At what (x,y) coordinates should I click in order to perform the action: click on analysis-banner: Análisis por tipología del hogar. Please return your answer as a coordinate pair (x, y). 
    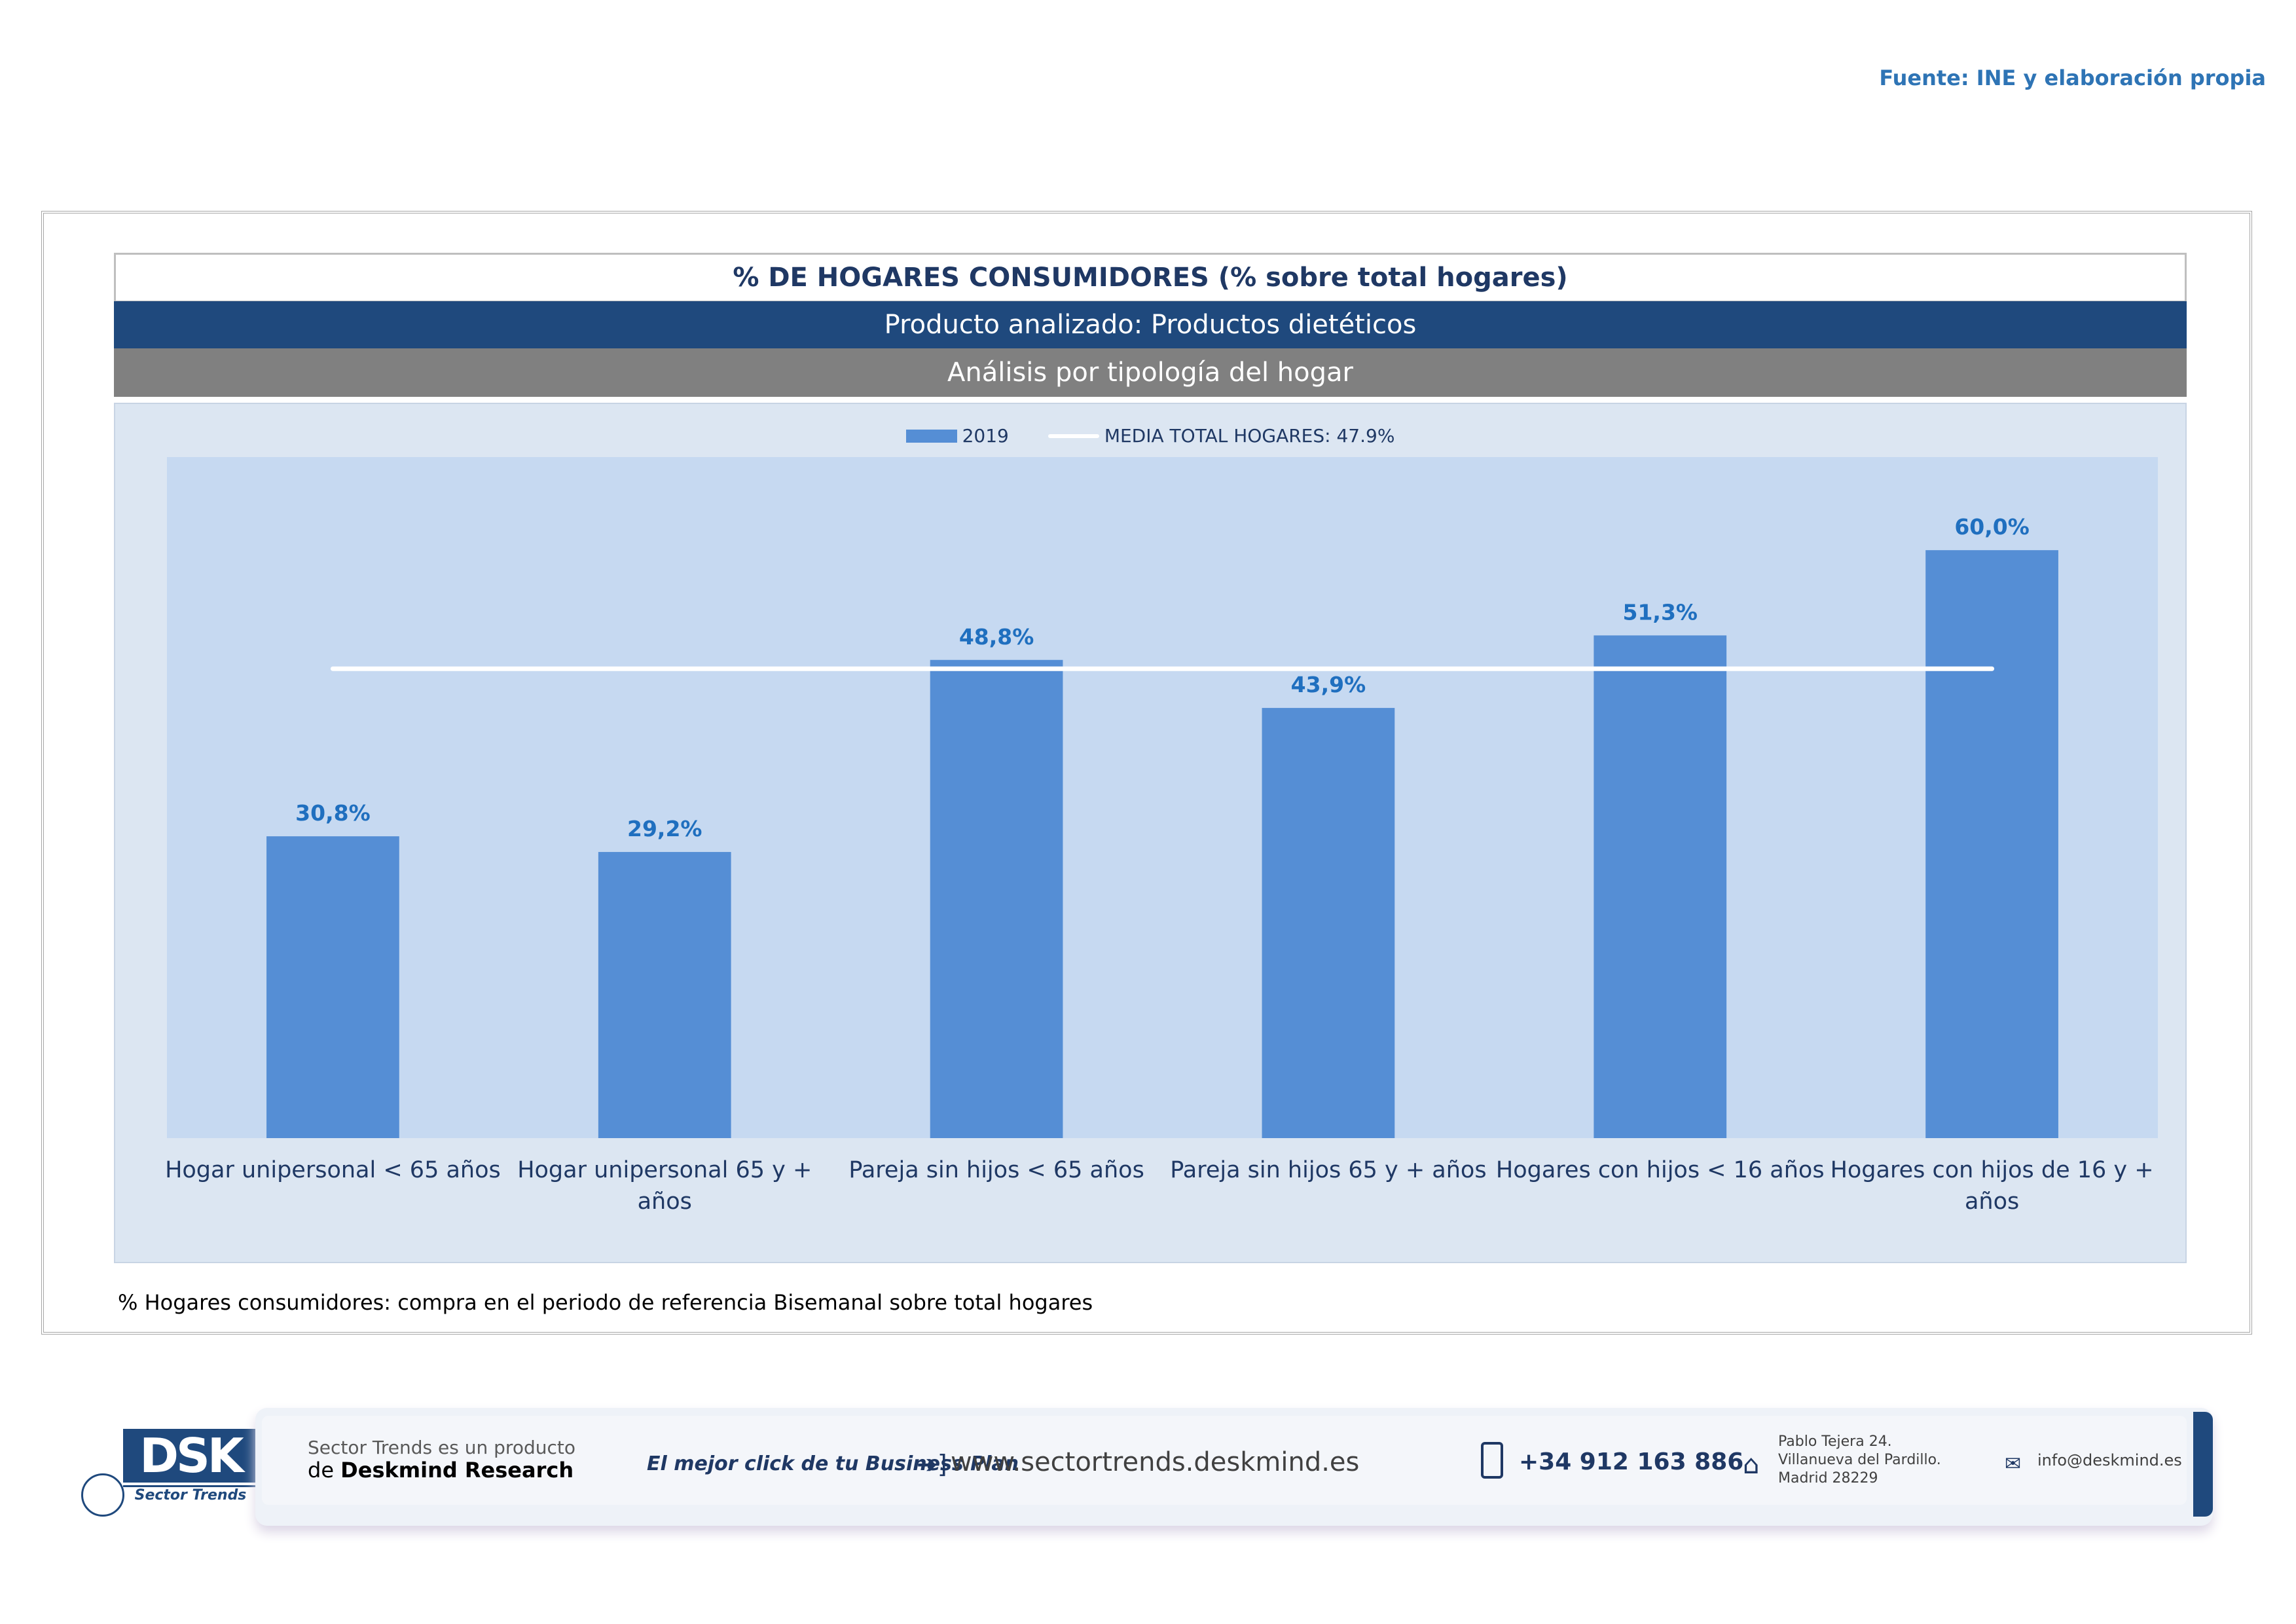
    Looking at the image, I should click on (1150, 372).